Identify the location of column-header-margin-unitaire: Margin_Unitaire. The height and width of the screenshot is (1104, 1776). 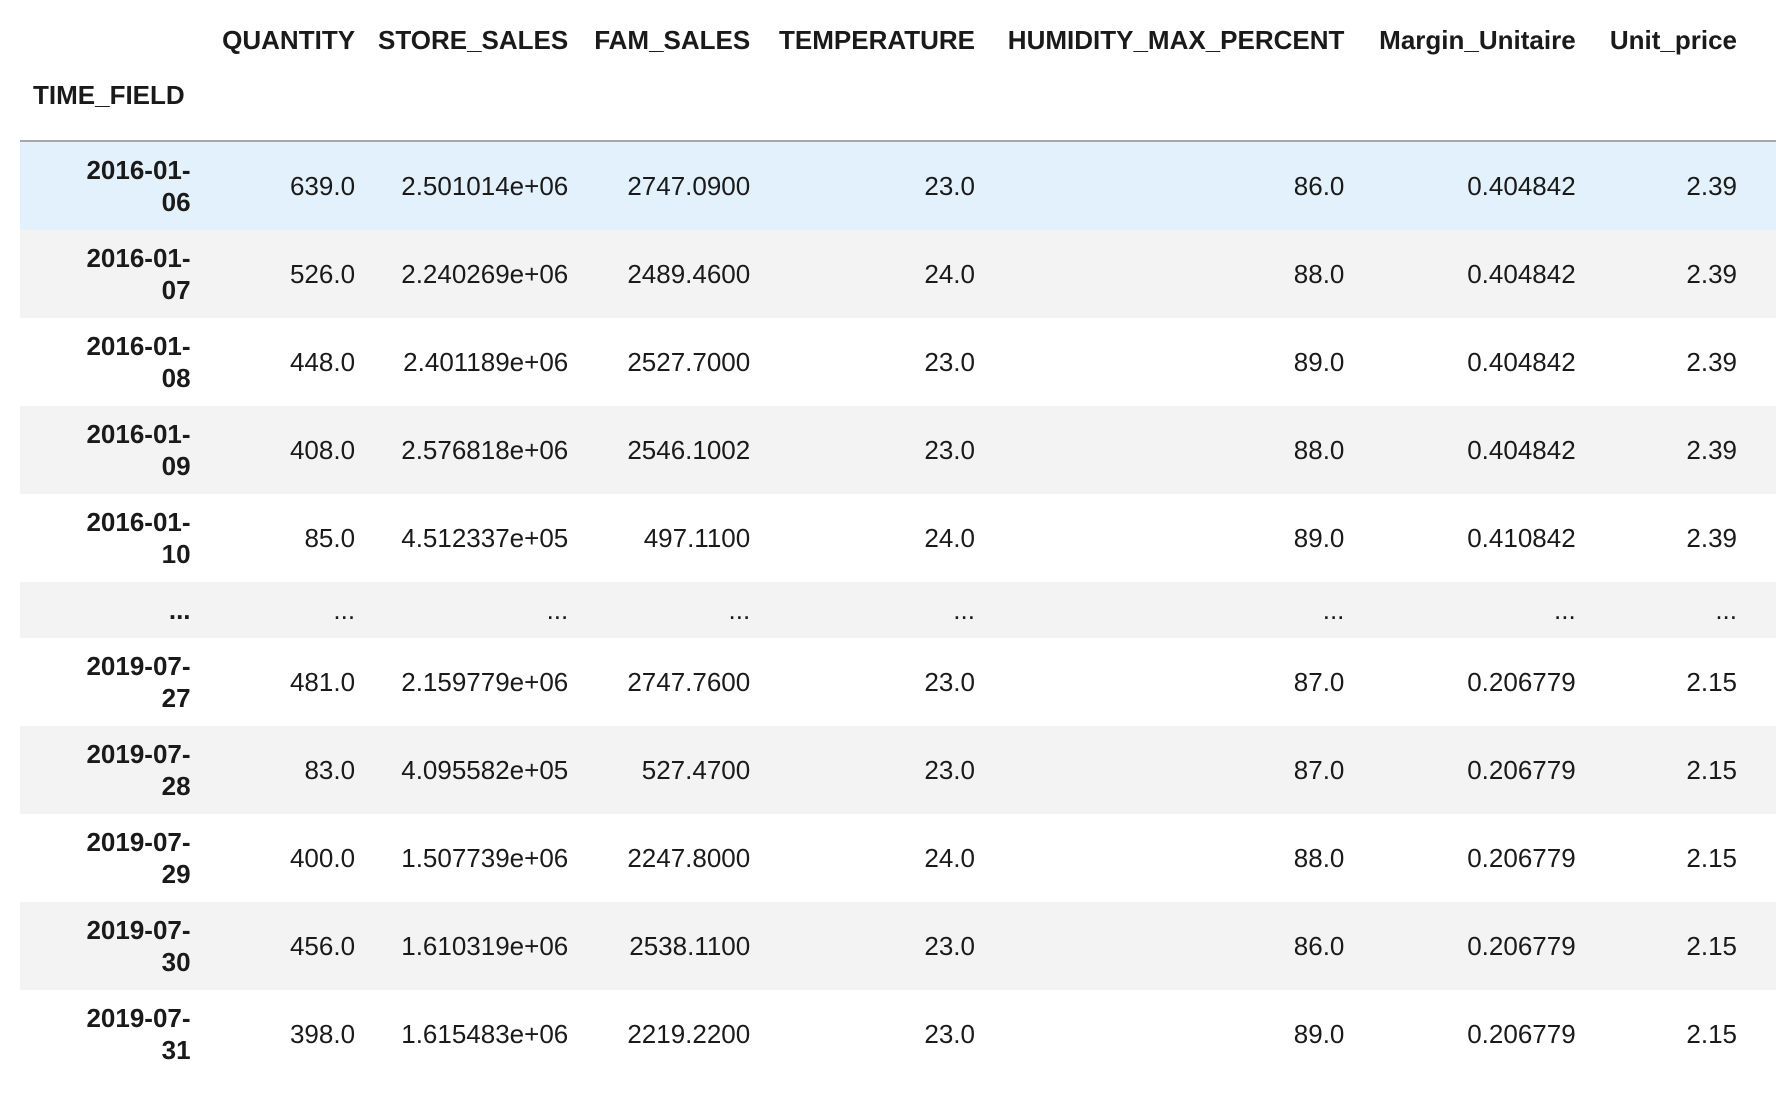
(1477, 39).